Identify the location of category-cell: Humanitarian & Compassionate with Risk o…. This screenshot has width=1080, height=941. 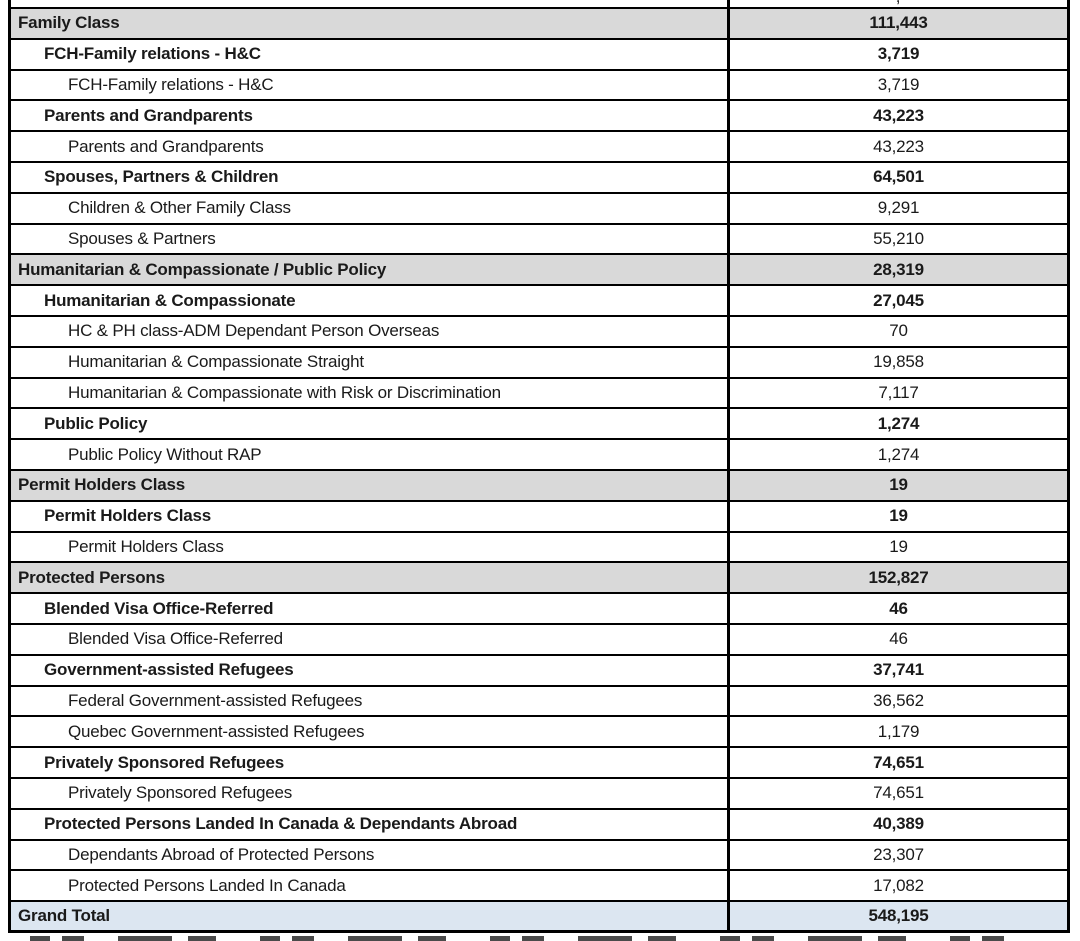
(284, 392).